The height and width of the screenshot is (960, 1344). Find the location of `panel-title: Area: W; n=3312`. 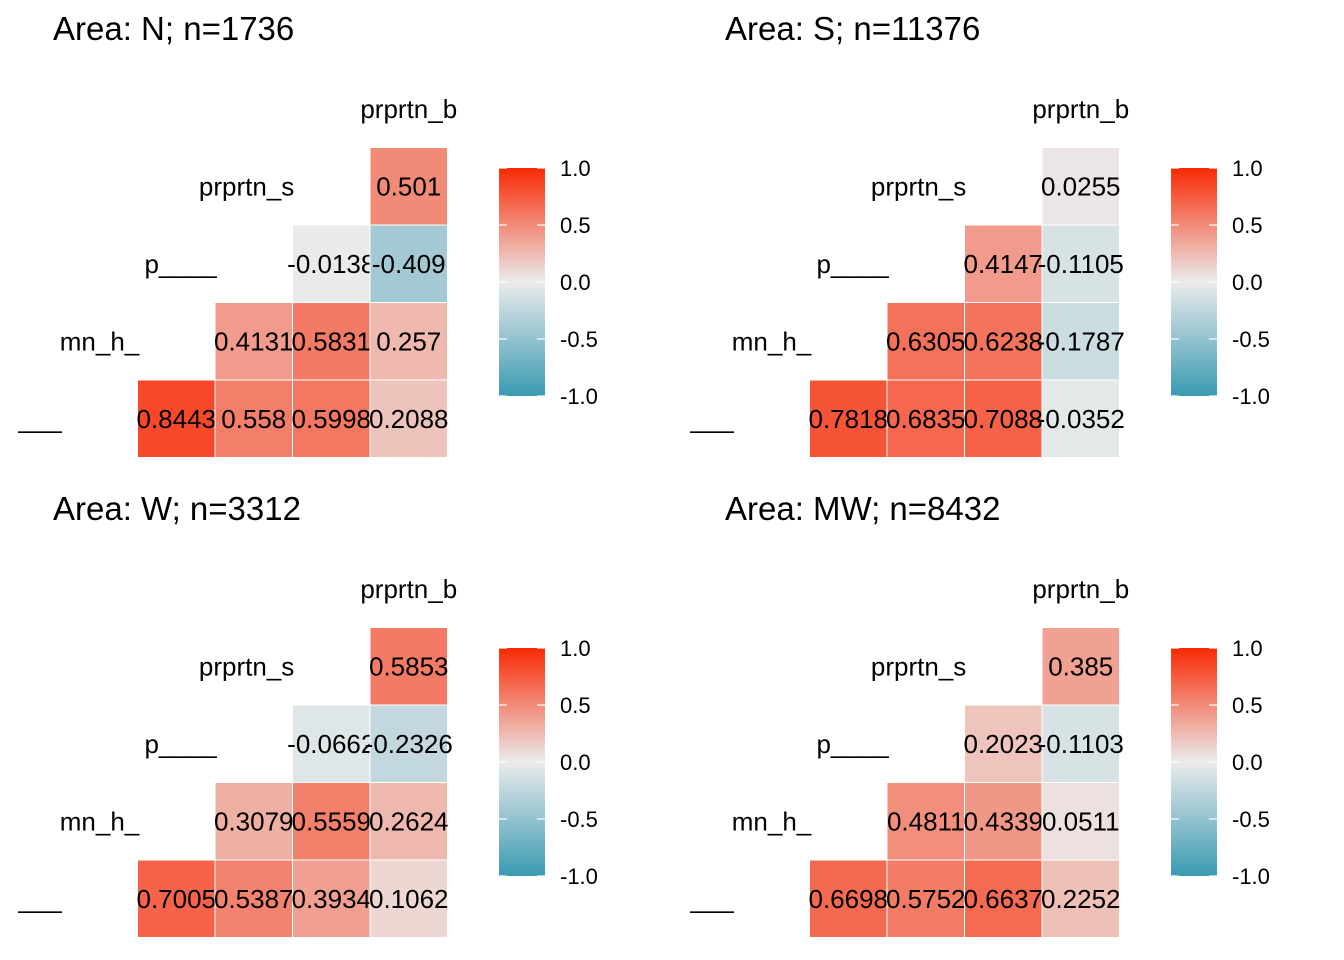

panel-title: Area: W; n=3312 is located at coordinates (177, 508).